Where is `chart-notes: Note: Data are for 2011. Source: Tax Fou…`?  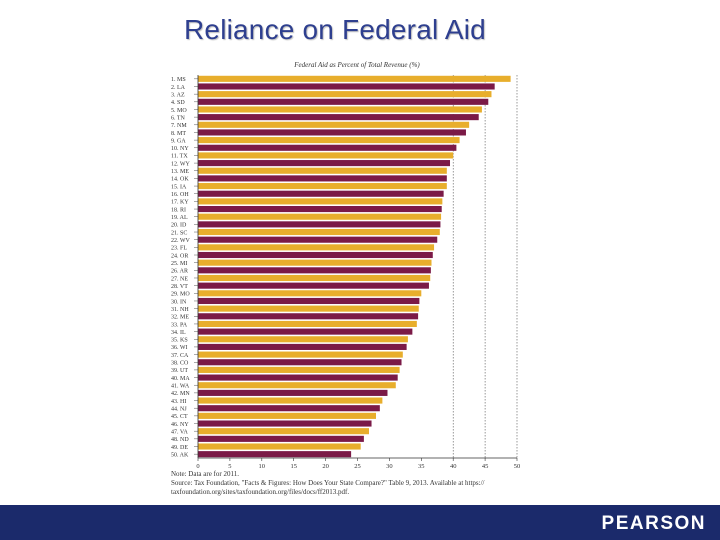
chart-notes: Note: Data are for 2011. Source: Tax Fou… is located at coordinates (361, 483).